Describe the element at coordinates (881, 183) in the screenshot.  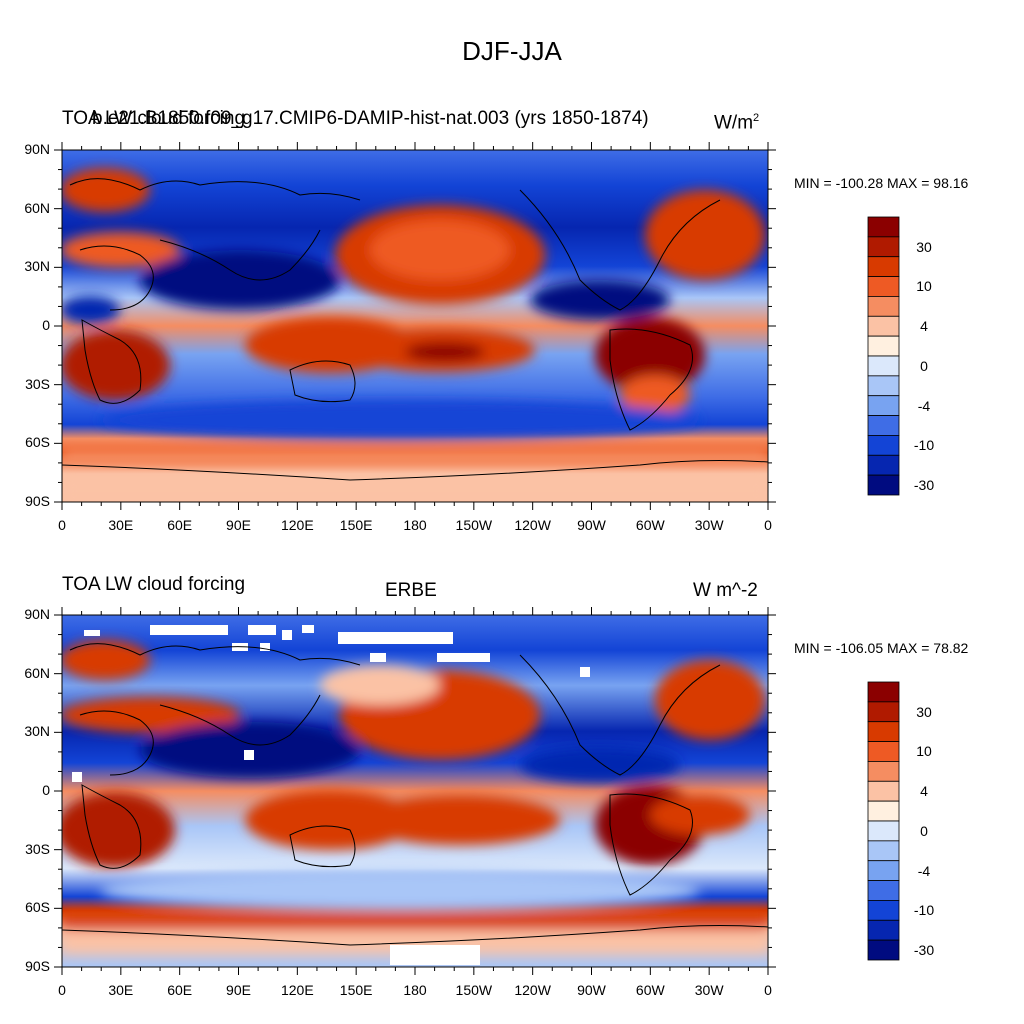
I see `panel1-min-max: MIN = -100.28 MAX = 98.16` at that location.